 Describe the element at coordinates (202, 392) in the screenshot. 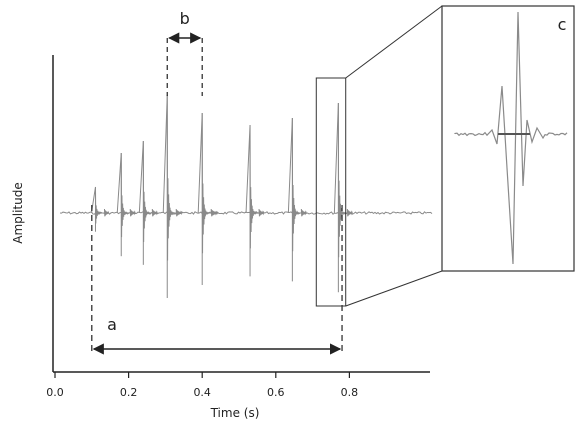

I see `x-tick-label: 0.4` at that location.